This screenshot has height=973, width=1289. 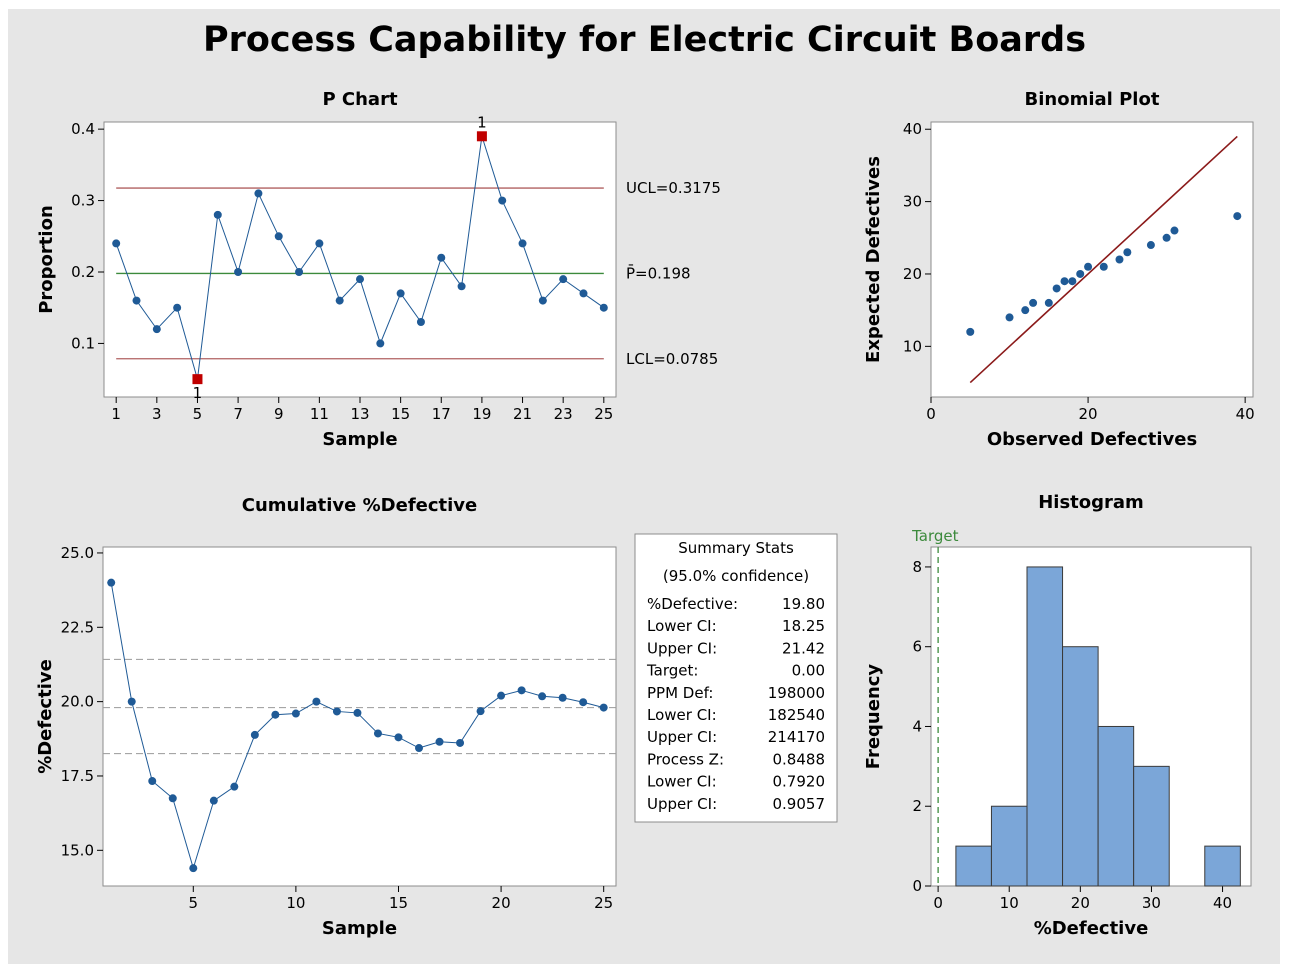 What do you see at coordinates (157, 414) in the screenshot?
I see `p-chart-x-tick-label: 3` at bounding box center [157, 414].